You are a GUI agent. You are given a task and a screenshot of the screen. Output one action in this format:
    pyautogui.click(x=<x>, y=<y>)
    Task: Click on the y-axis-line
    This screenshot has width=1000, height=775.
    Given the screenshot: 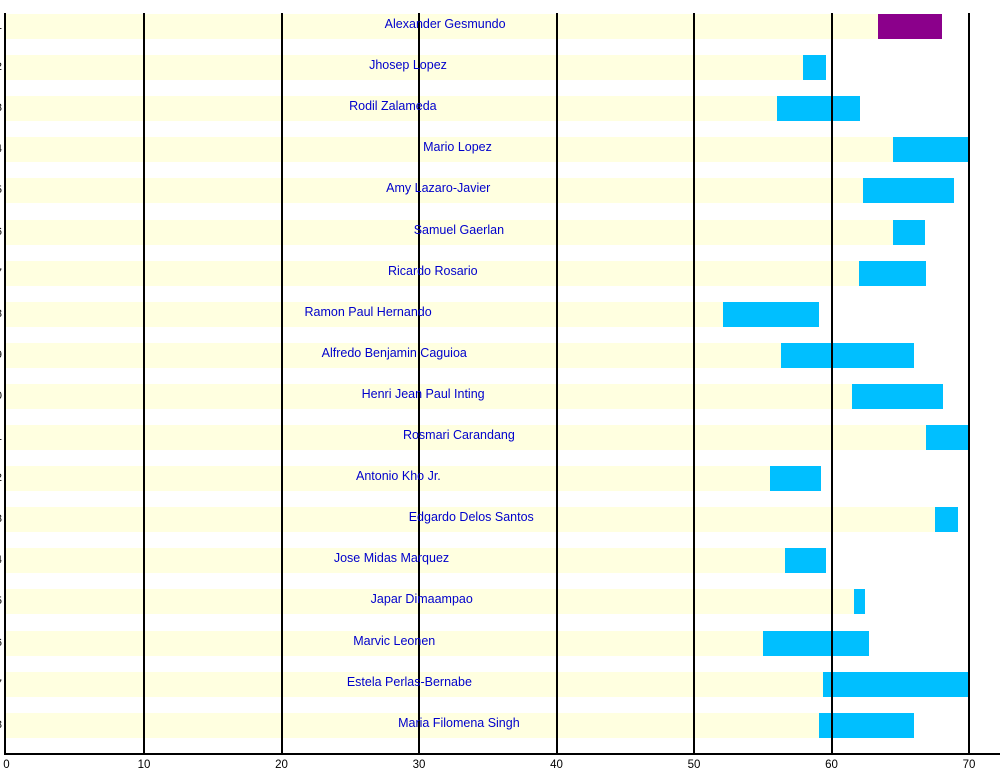 What is the action you would take?
    pyautogui.click(x=5, y=384)
    